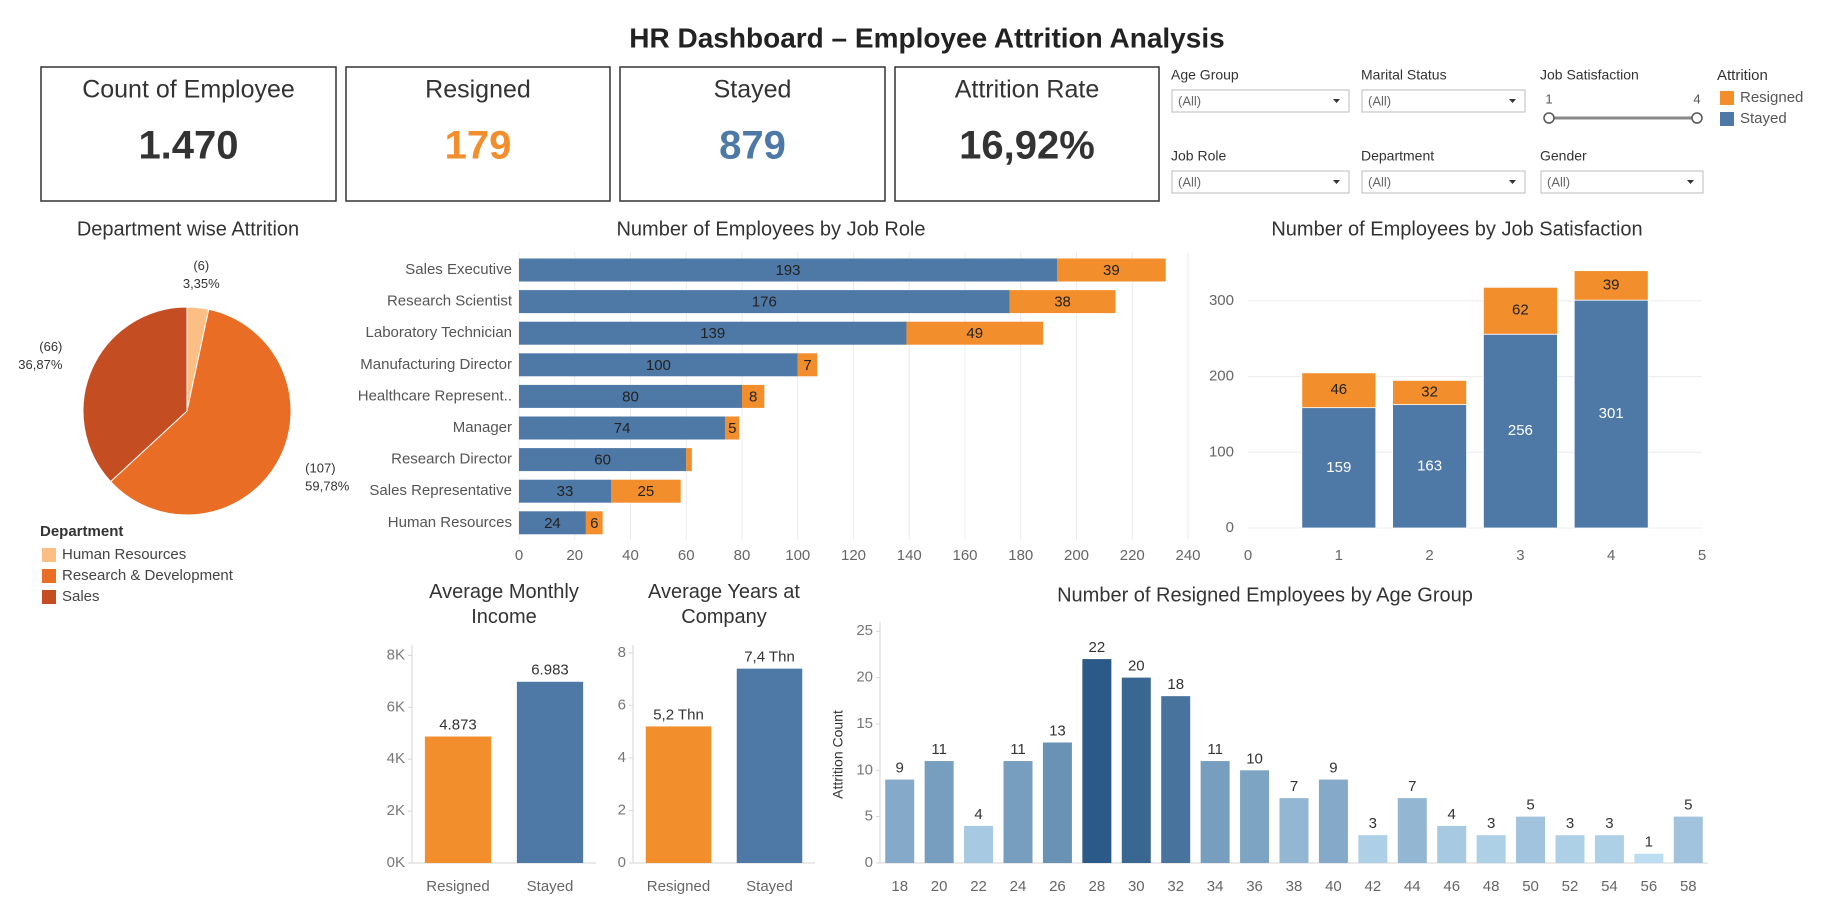 Image resolution: width=1825 pixels, height=917 pixels. What do you see at coordinates (1412, 886) in the screenshot?
I see `x-tick-label: 44` at bounding box center [1412, 886].